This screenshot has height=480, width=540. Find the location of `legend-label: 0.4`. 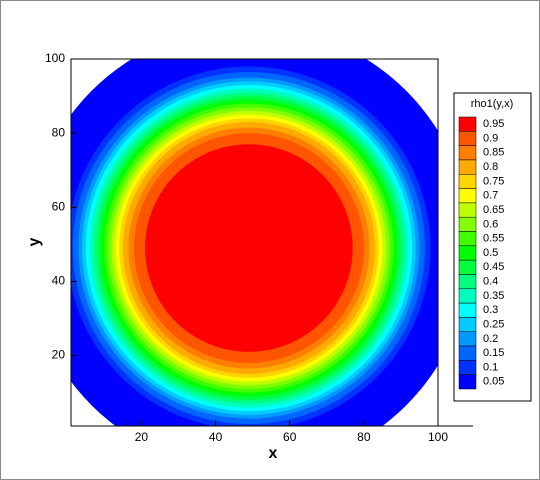

legend-label: 0.4 is located at coordinates (490, 282).